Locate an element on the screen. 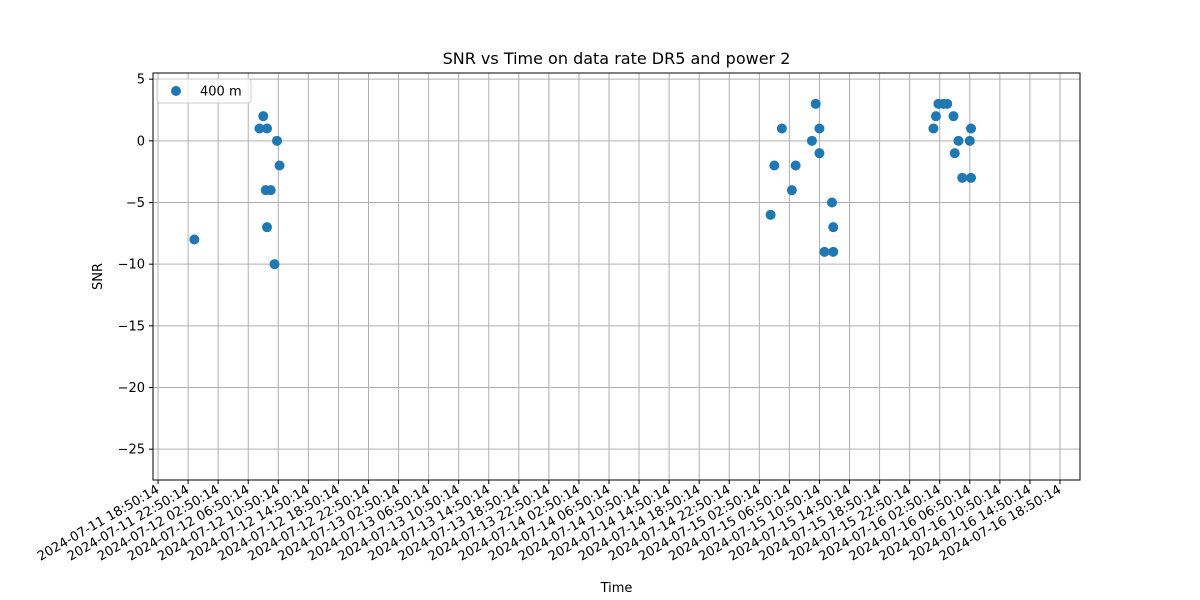  legend-box is located at coordinates (204, 91).